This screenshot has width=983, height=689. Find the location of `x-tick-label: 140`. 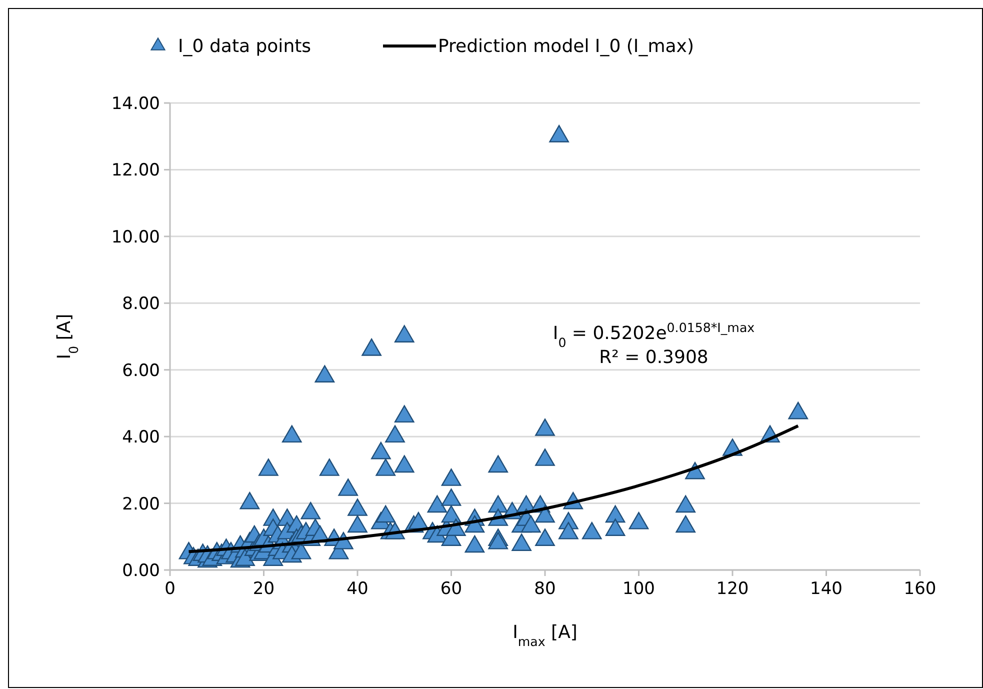

x-tick-label: 140 is located at coordinates (826, 589).